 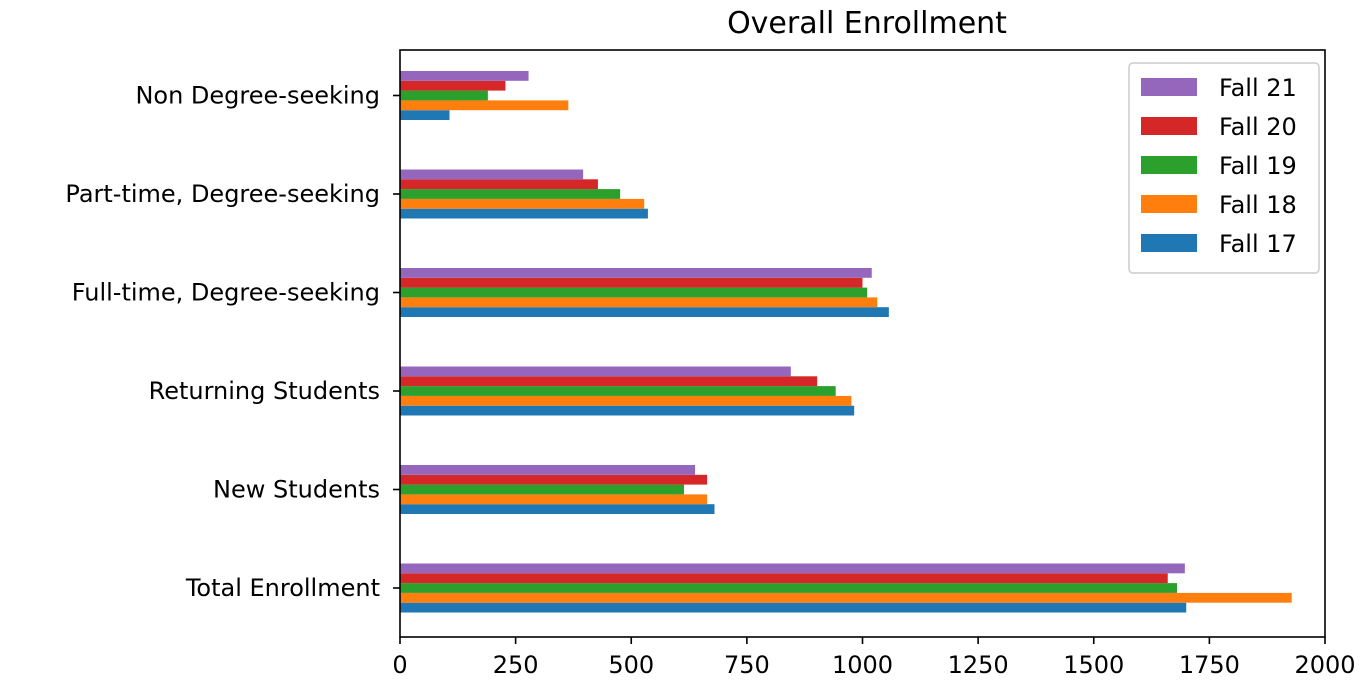 What do you see at coordinates (296, 490) in the screenshot?
I see `y-tick-label: New Students` at bounding box center [296, 490].